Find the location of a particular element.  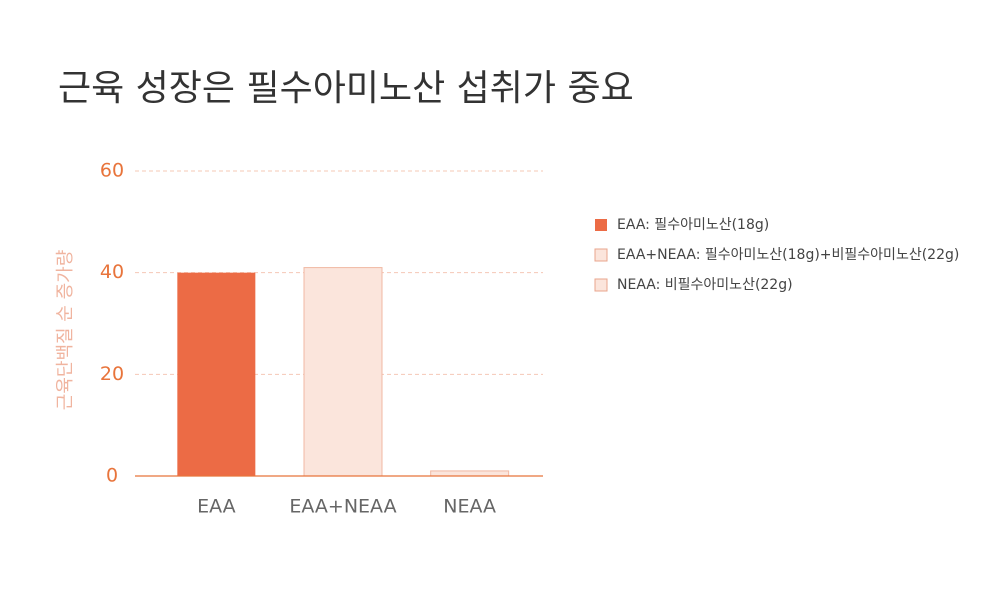

y-tick-label: 20 is located at coordinates (112, 374).